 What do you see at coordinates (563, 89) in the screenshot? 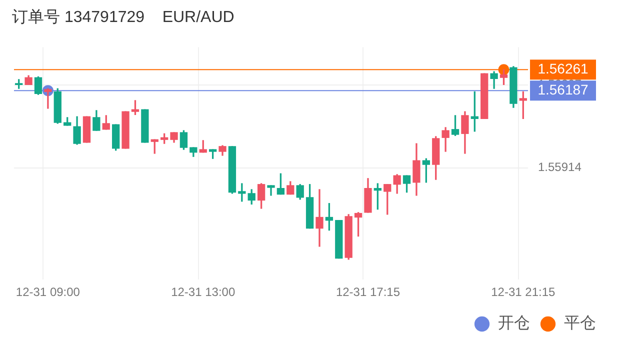
I see `ref-line-label: 1.56187` at bounding box center [563, 89].